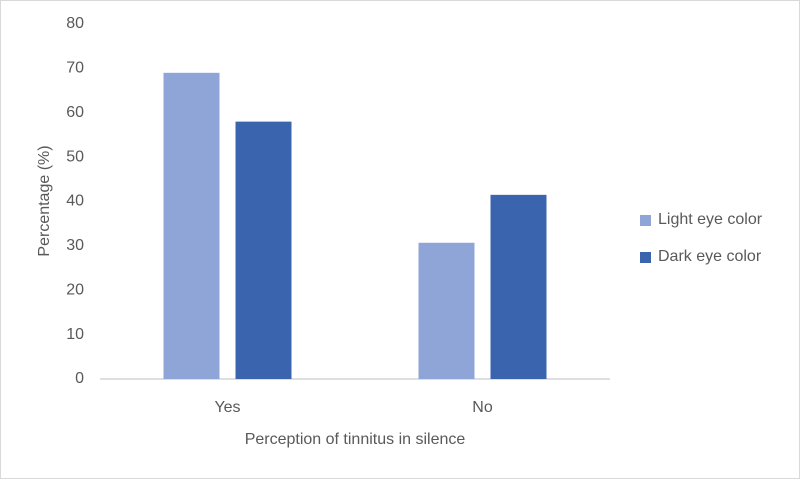 This screenshot has height=479, width=800. What do you see at coordinates (355, 439) in the screenshot?
I see `x-axis-label: Perception of tinnitus in silence` at bounding box center [355, 439].